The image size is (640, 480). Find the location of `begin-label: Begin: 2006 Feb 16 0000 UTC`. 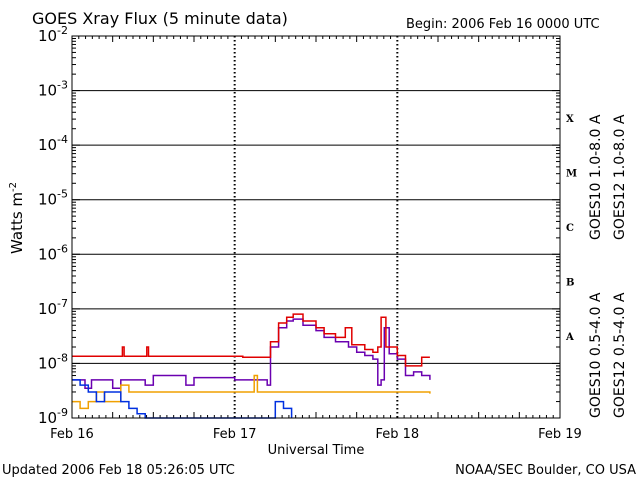

begin-label: Begin: 2006 Feb 16 0000 UTC is located at coordinates (503, 24).